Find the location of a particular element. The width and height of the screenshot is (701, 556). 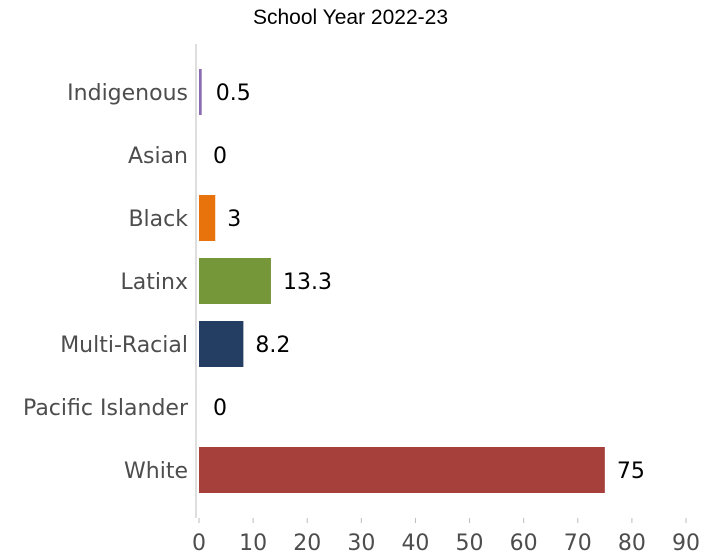

category-label: Asian is located at coordinates (158, 156).